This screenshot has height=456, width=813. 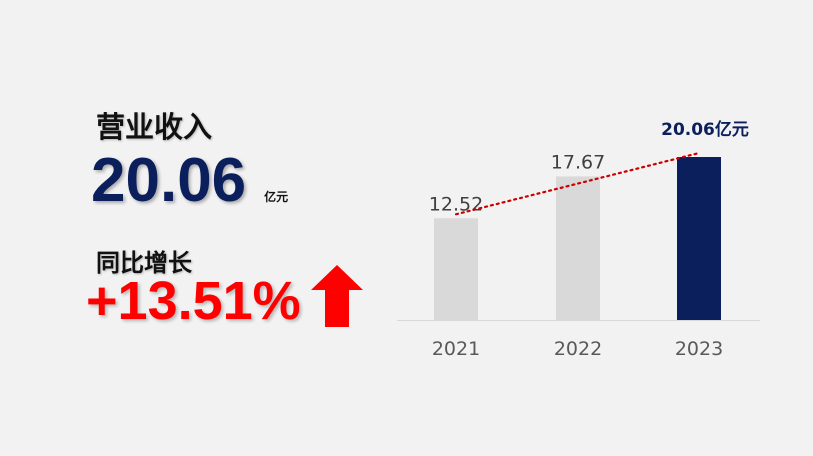 What do you see at coordinates (699, 349) in the screenshot?
I see `x-tick-label: 2023` at bounding box center [699, 349].